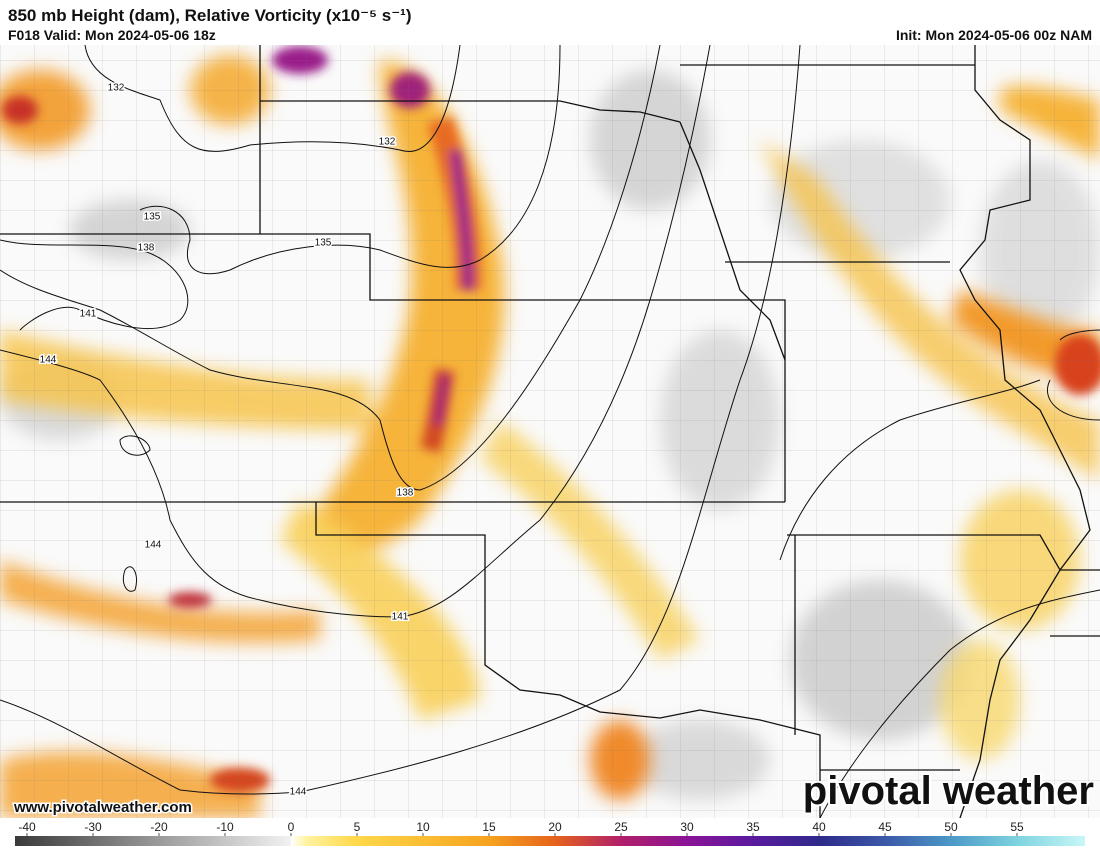  I want to click on source-url: www.pivotalweather.com, so click(102, 807).